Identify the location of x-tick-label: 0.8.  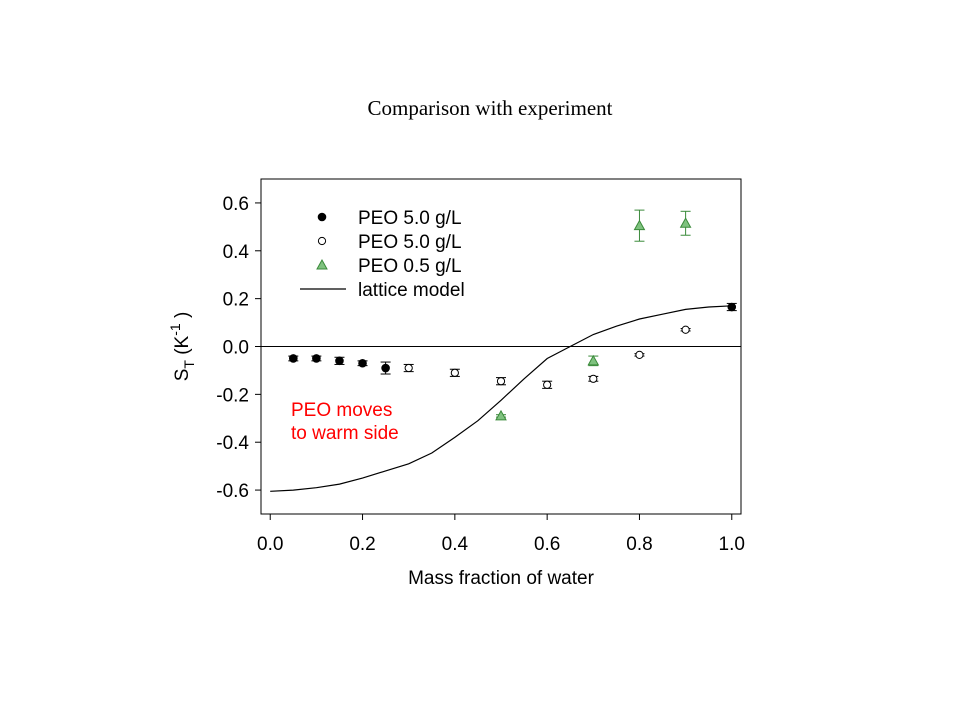
(639, 544).